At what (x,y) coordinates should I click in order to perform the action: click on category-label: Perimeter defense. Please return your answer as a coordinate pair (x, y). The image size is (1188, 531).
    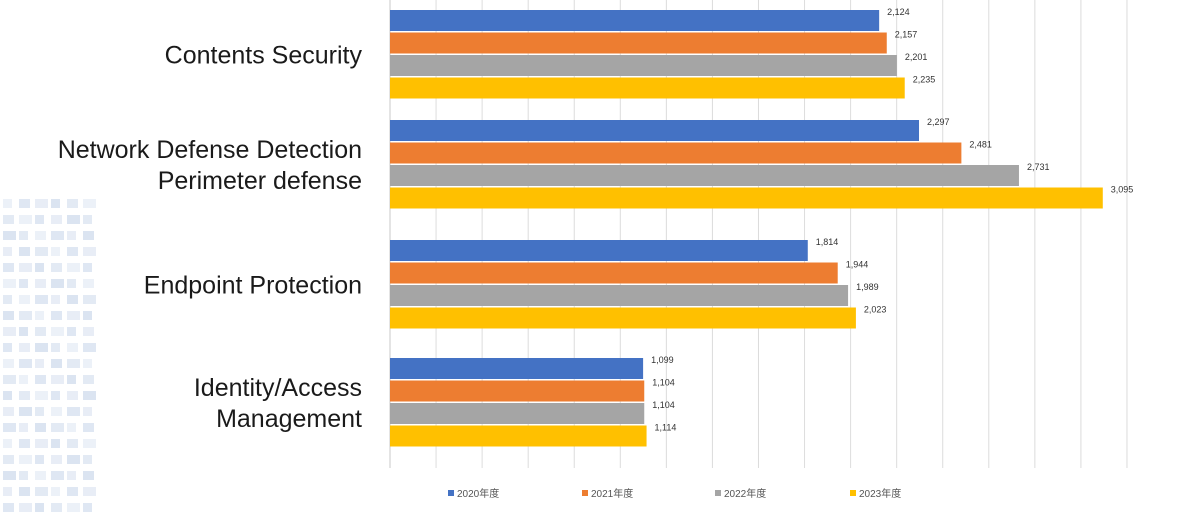
    Looking at the image, I should click on (260, 181).